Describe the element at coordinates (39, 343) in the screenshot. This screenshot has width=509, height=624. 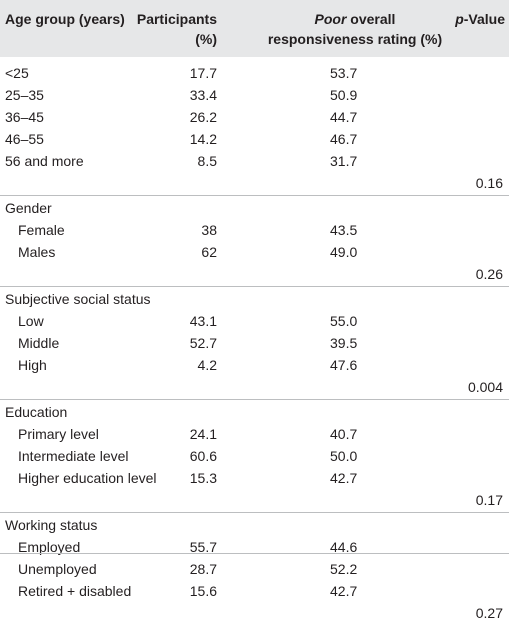
I see `row-label: Middle` at that location.